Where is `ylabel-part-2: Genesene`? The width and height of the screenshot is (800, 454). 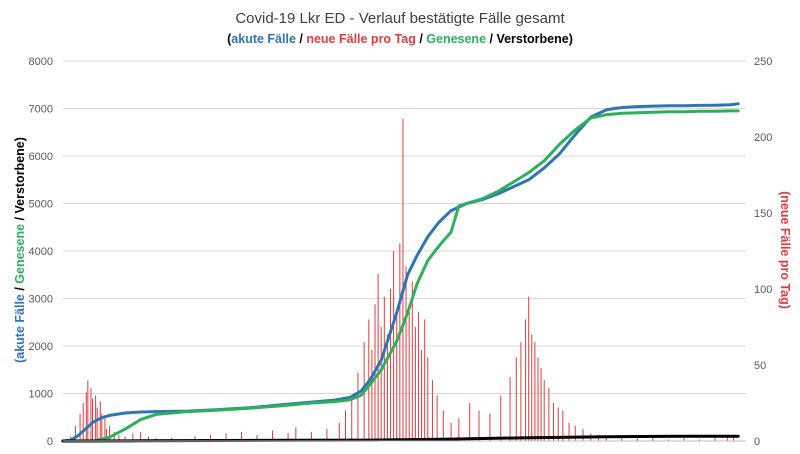
ylabel-part-2: Genesene is located at coordinates (20, 254).